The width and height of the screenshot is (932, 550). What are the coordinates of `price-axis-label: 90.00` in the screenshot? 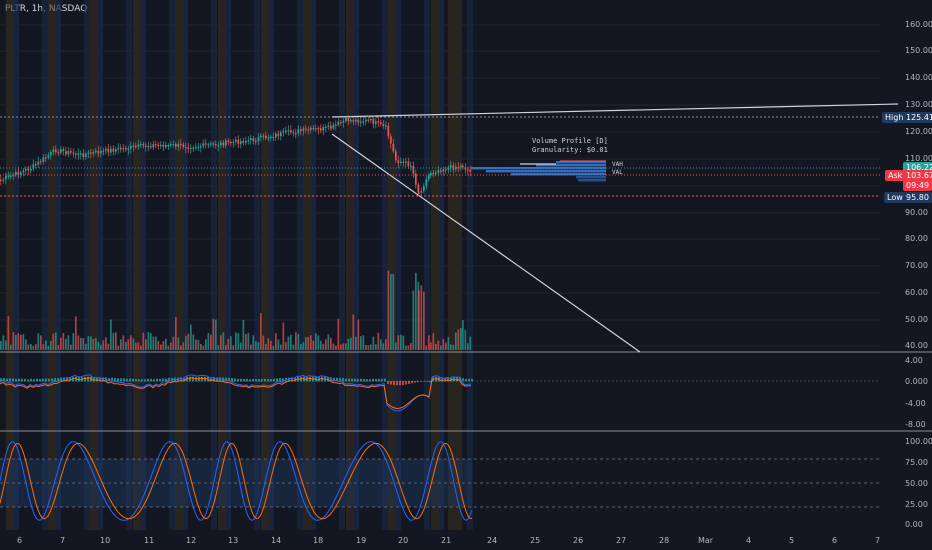 It's located at (916, 212).